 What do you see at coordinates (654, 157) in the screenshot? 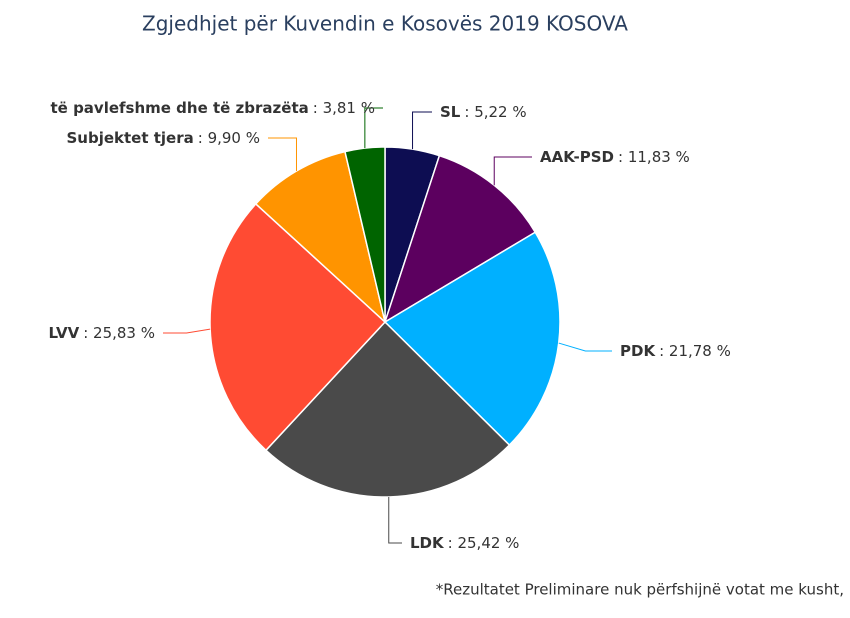
I see `value-label: : 11,83 %` at bounding box center [654, 157].